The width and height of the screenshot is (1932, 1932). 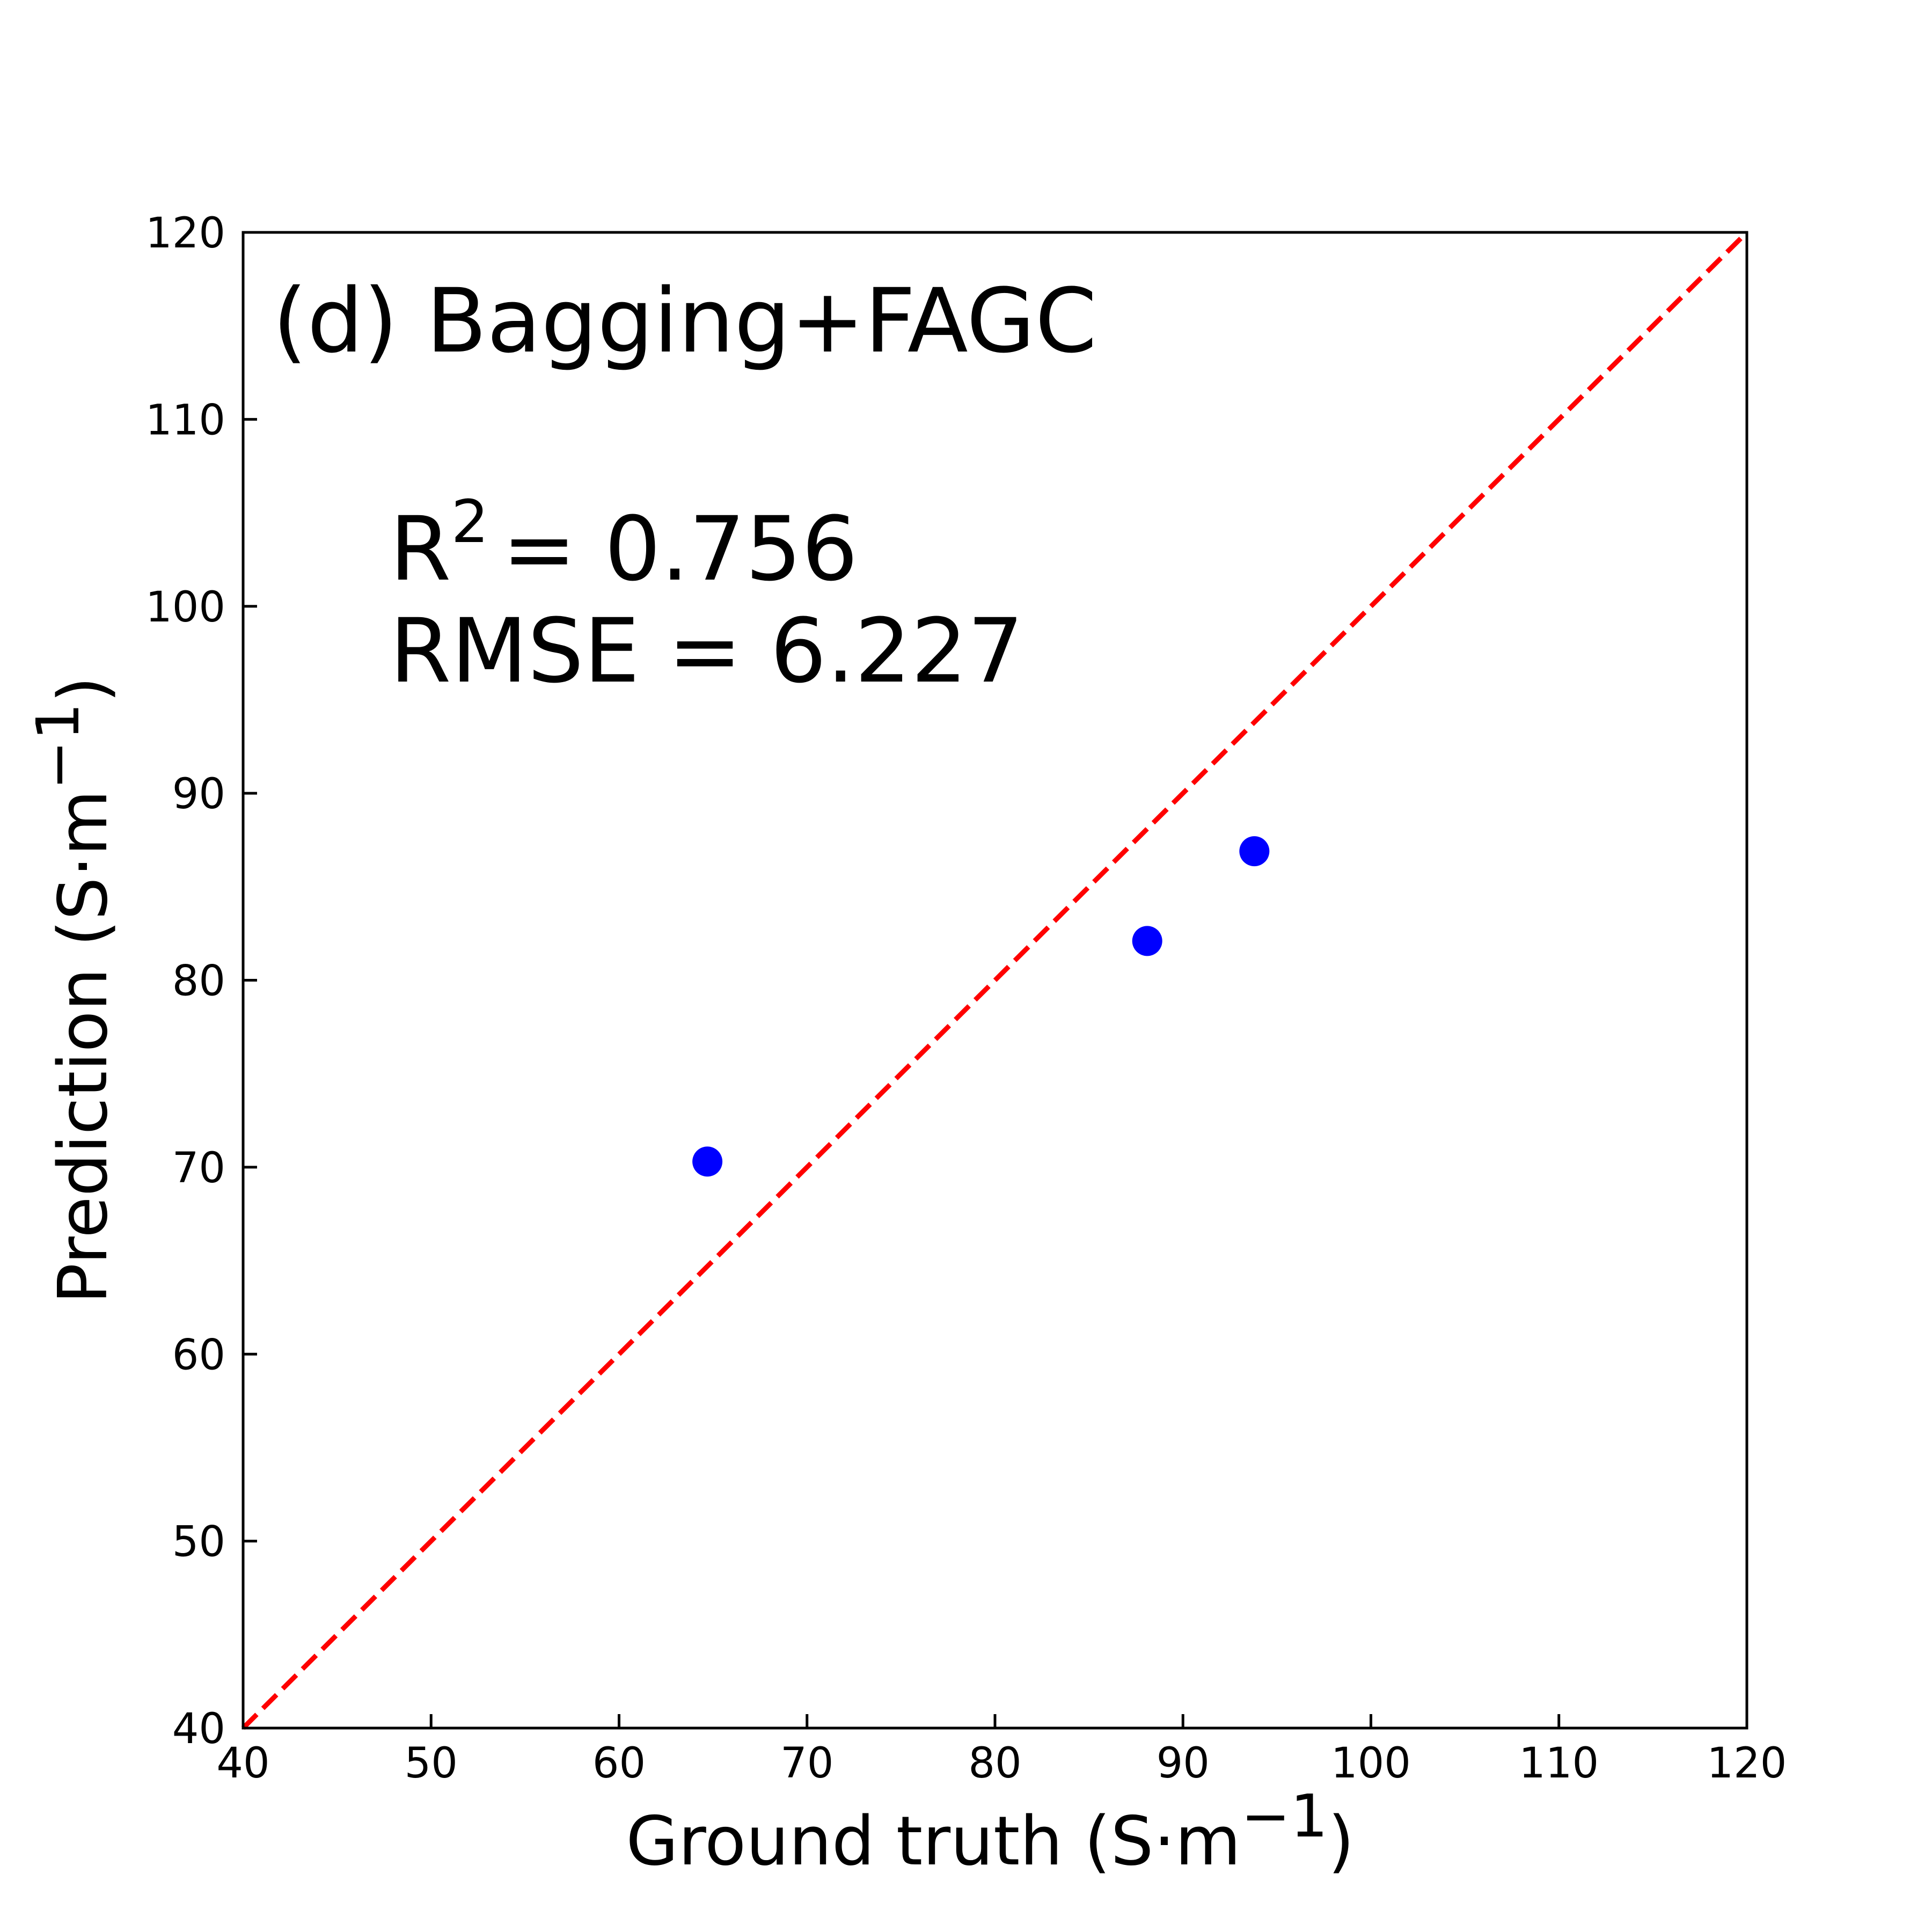 I want to click on y-tick-label: 90, so click(x=198, y=794).